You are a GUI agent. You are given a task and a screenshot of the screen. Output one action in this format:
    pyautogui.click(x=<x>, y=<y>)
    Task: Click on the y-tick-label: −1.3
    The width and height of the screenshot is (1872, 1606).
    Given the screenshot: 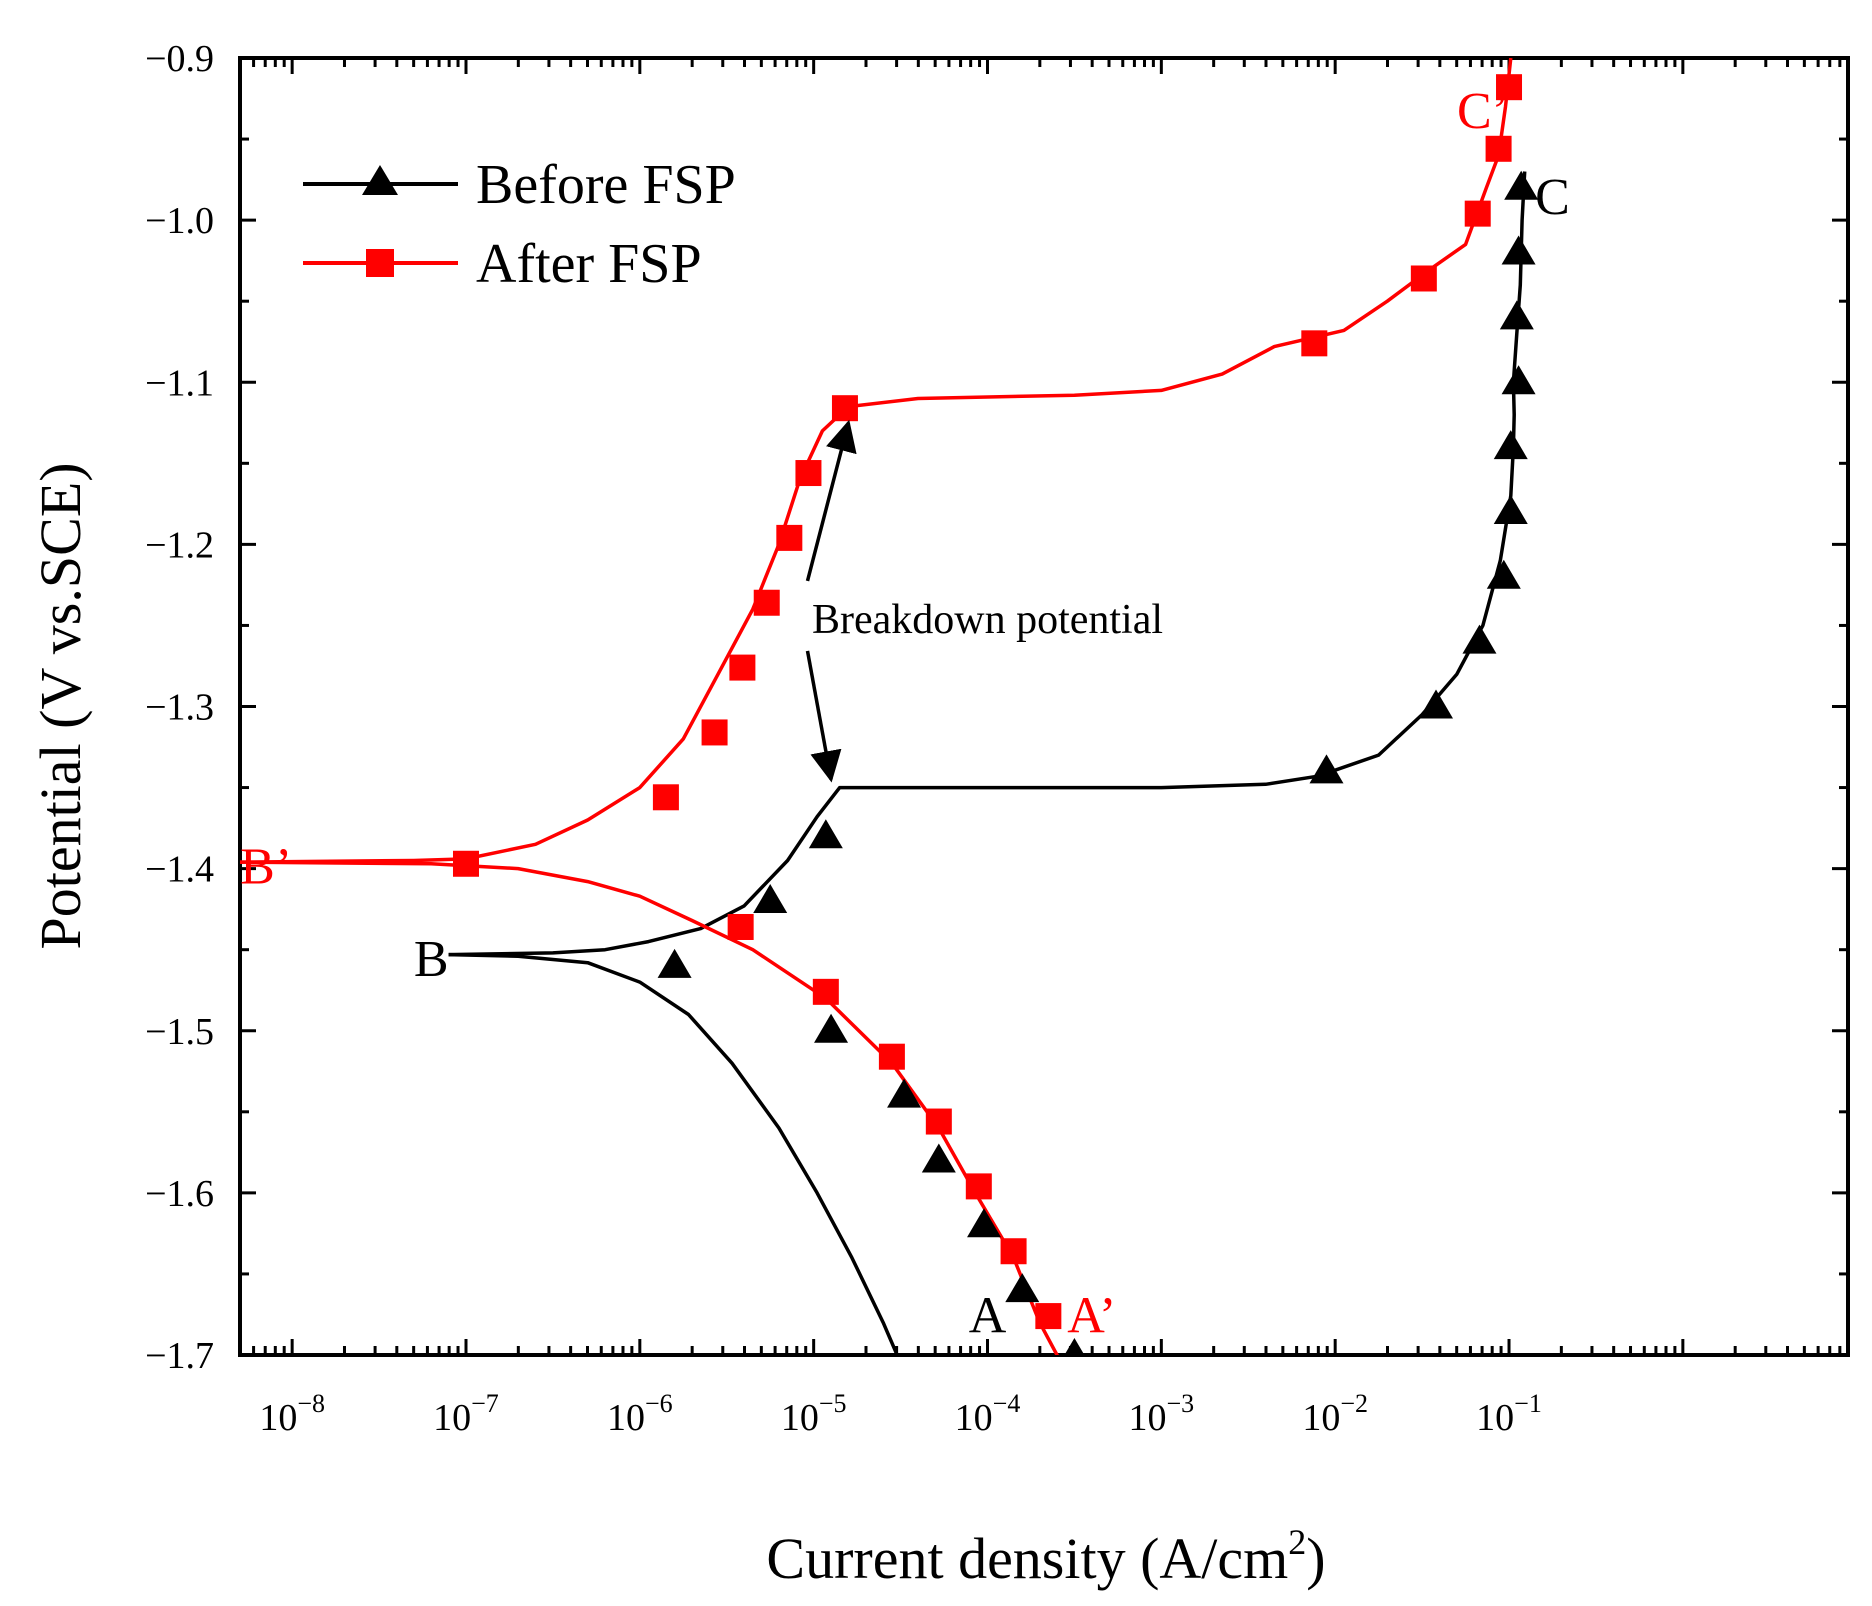 What is the action you would take?
    pyautogui.click(x=179, y=708)
    